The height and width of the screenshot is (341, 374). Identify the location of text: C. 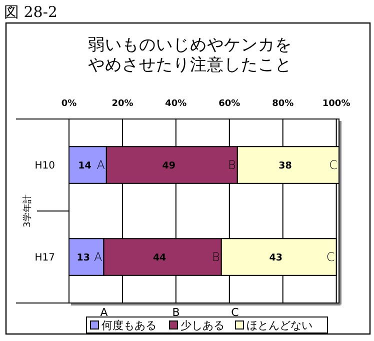
(235, 312).